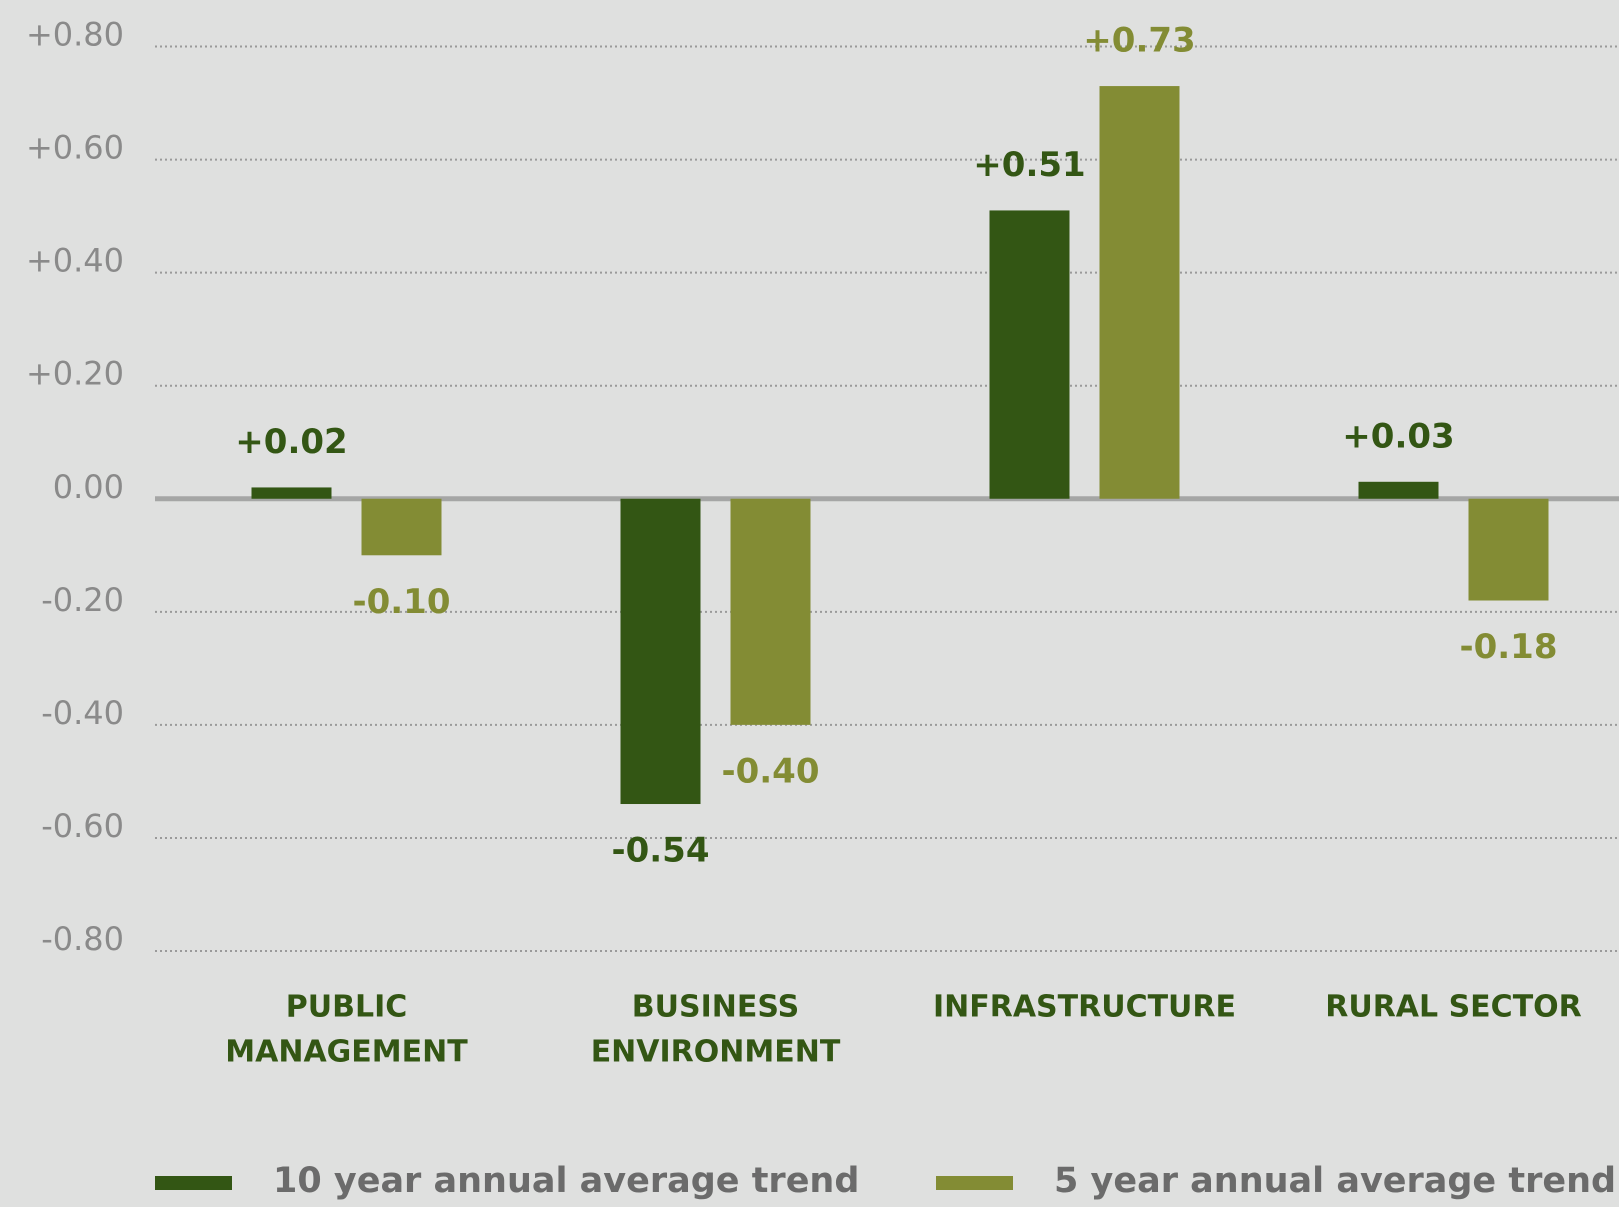 The width and height of the screenshot is (1619, 1207). I want to click on value-label: +0.03, so click(1398, 436).